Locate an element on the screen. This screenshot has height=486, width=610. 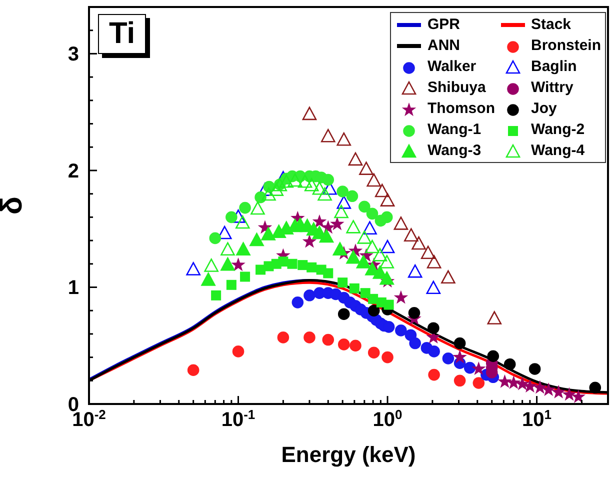
x-tick-label: 10$^{1}$ is located at coordinates (537, 418).